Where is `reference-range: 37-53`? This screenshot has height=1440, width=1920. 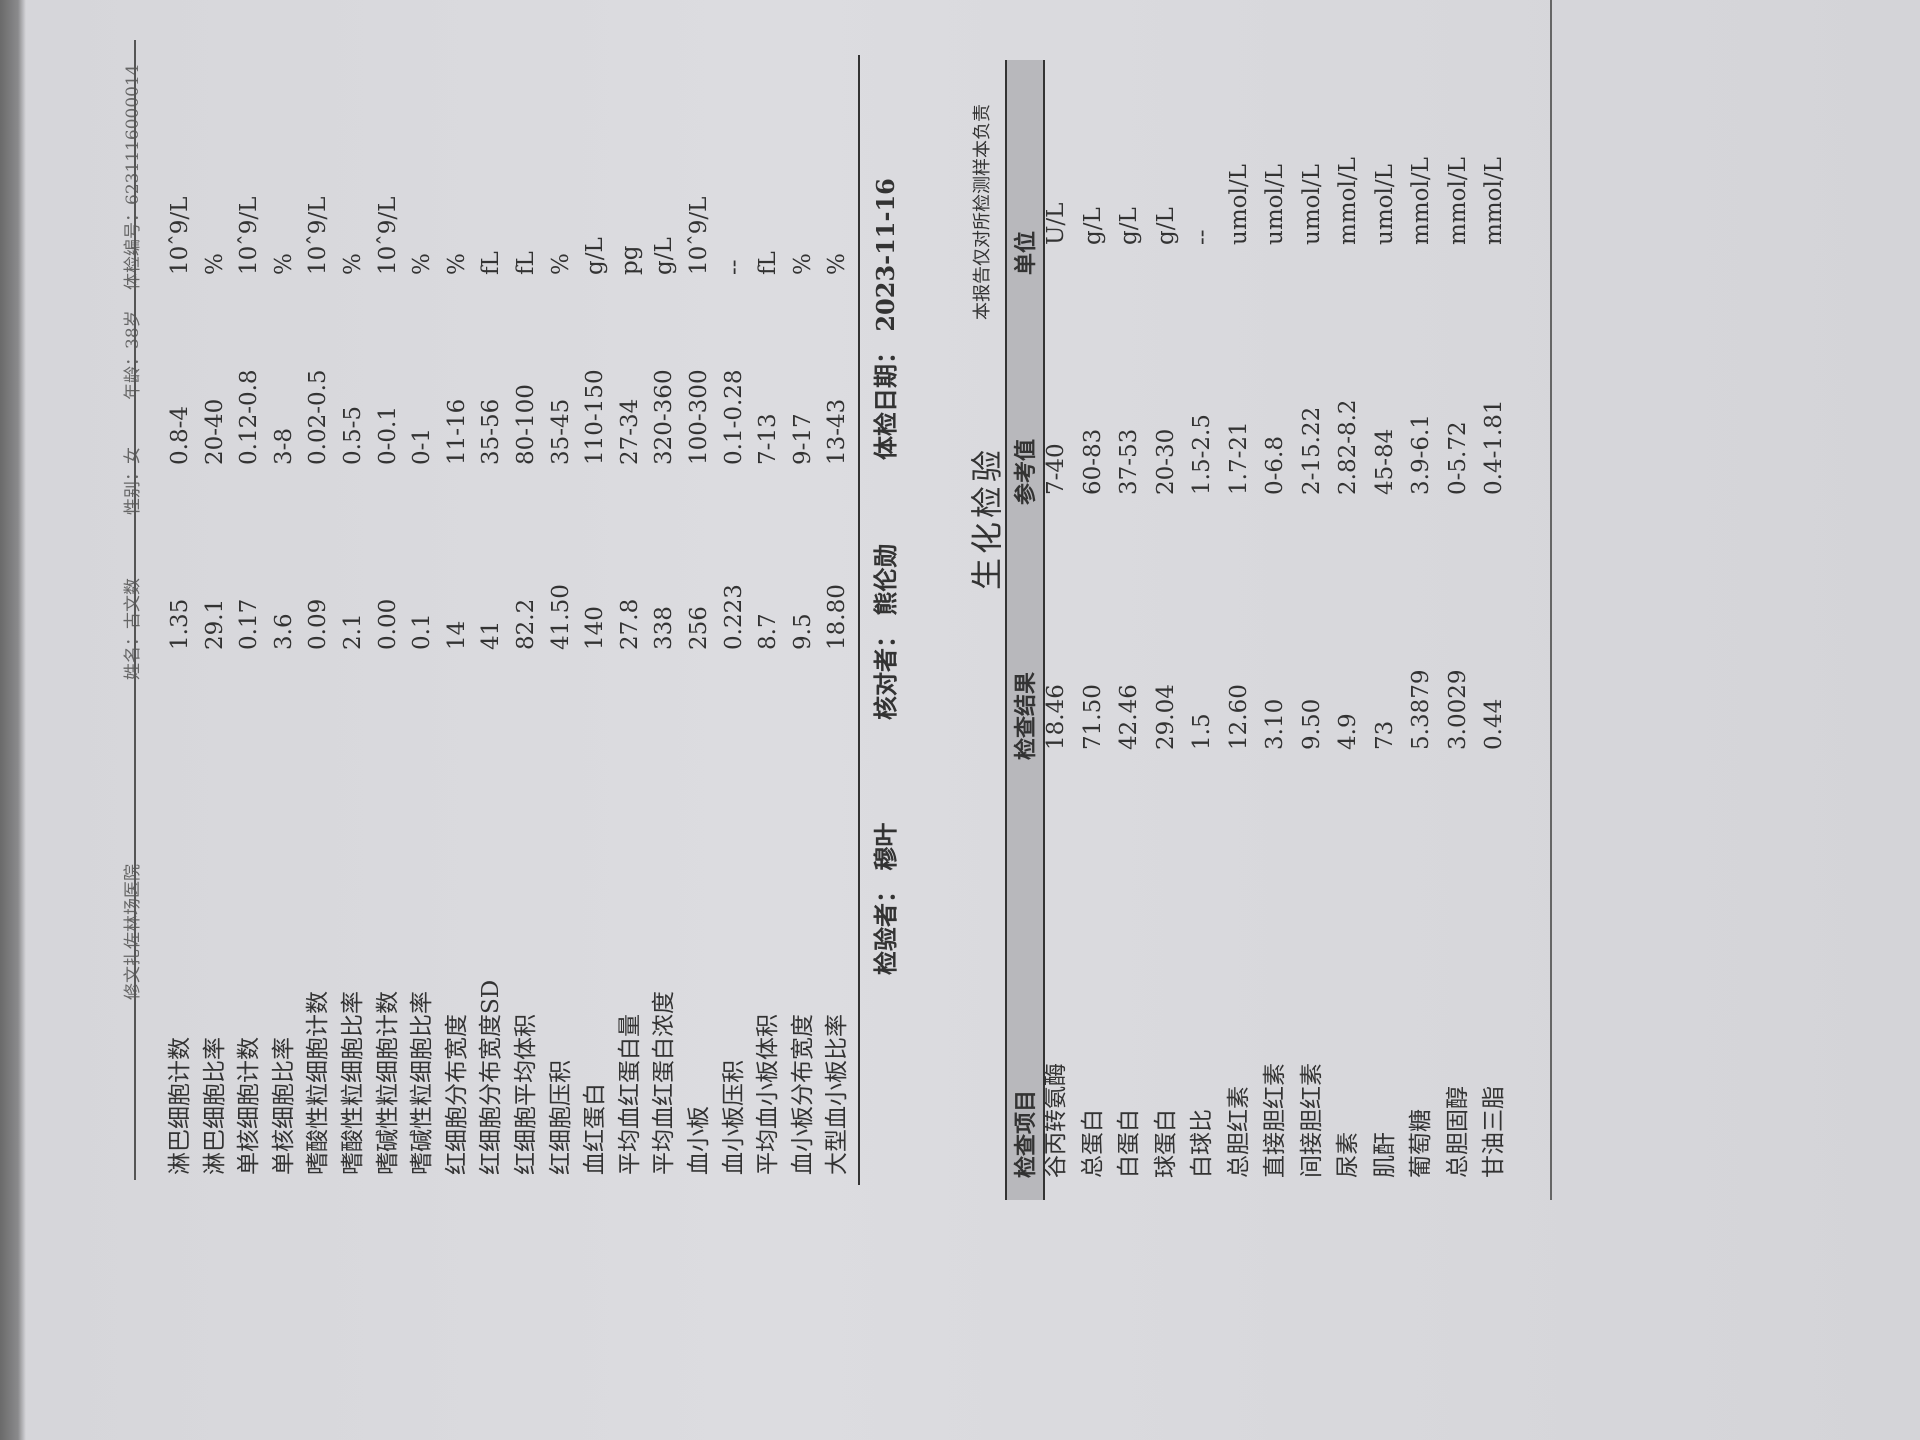
reference-range: 37-53 is located at coordinates (1129, 461).